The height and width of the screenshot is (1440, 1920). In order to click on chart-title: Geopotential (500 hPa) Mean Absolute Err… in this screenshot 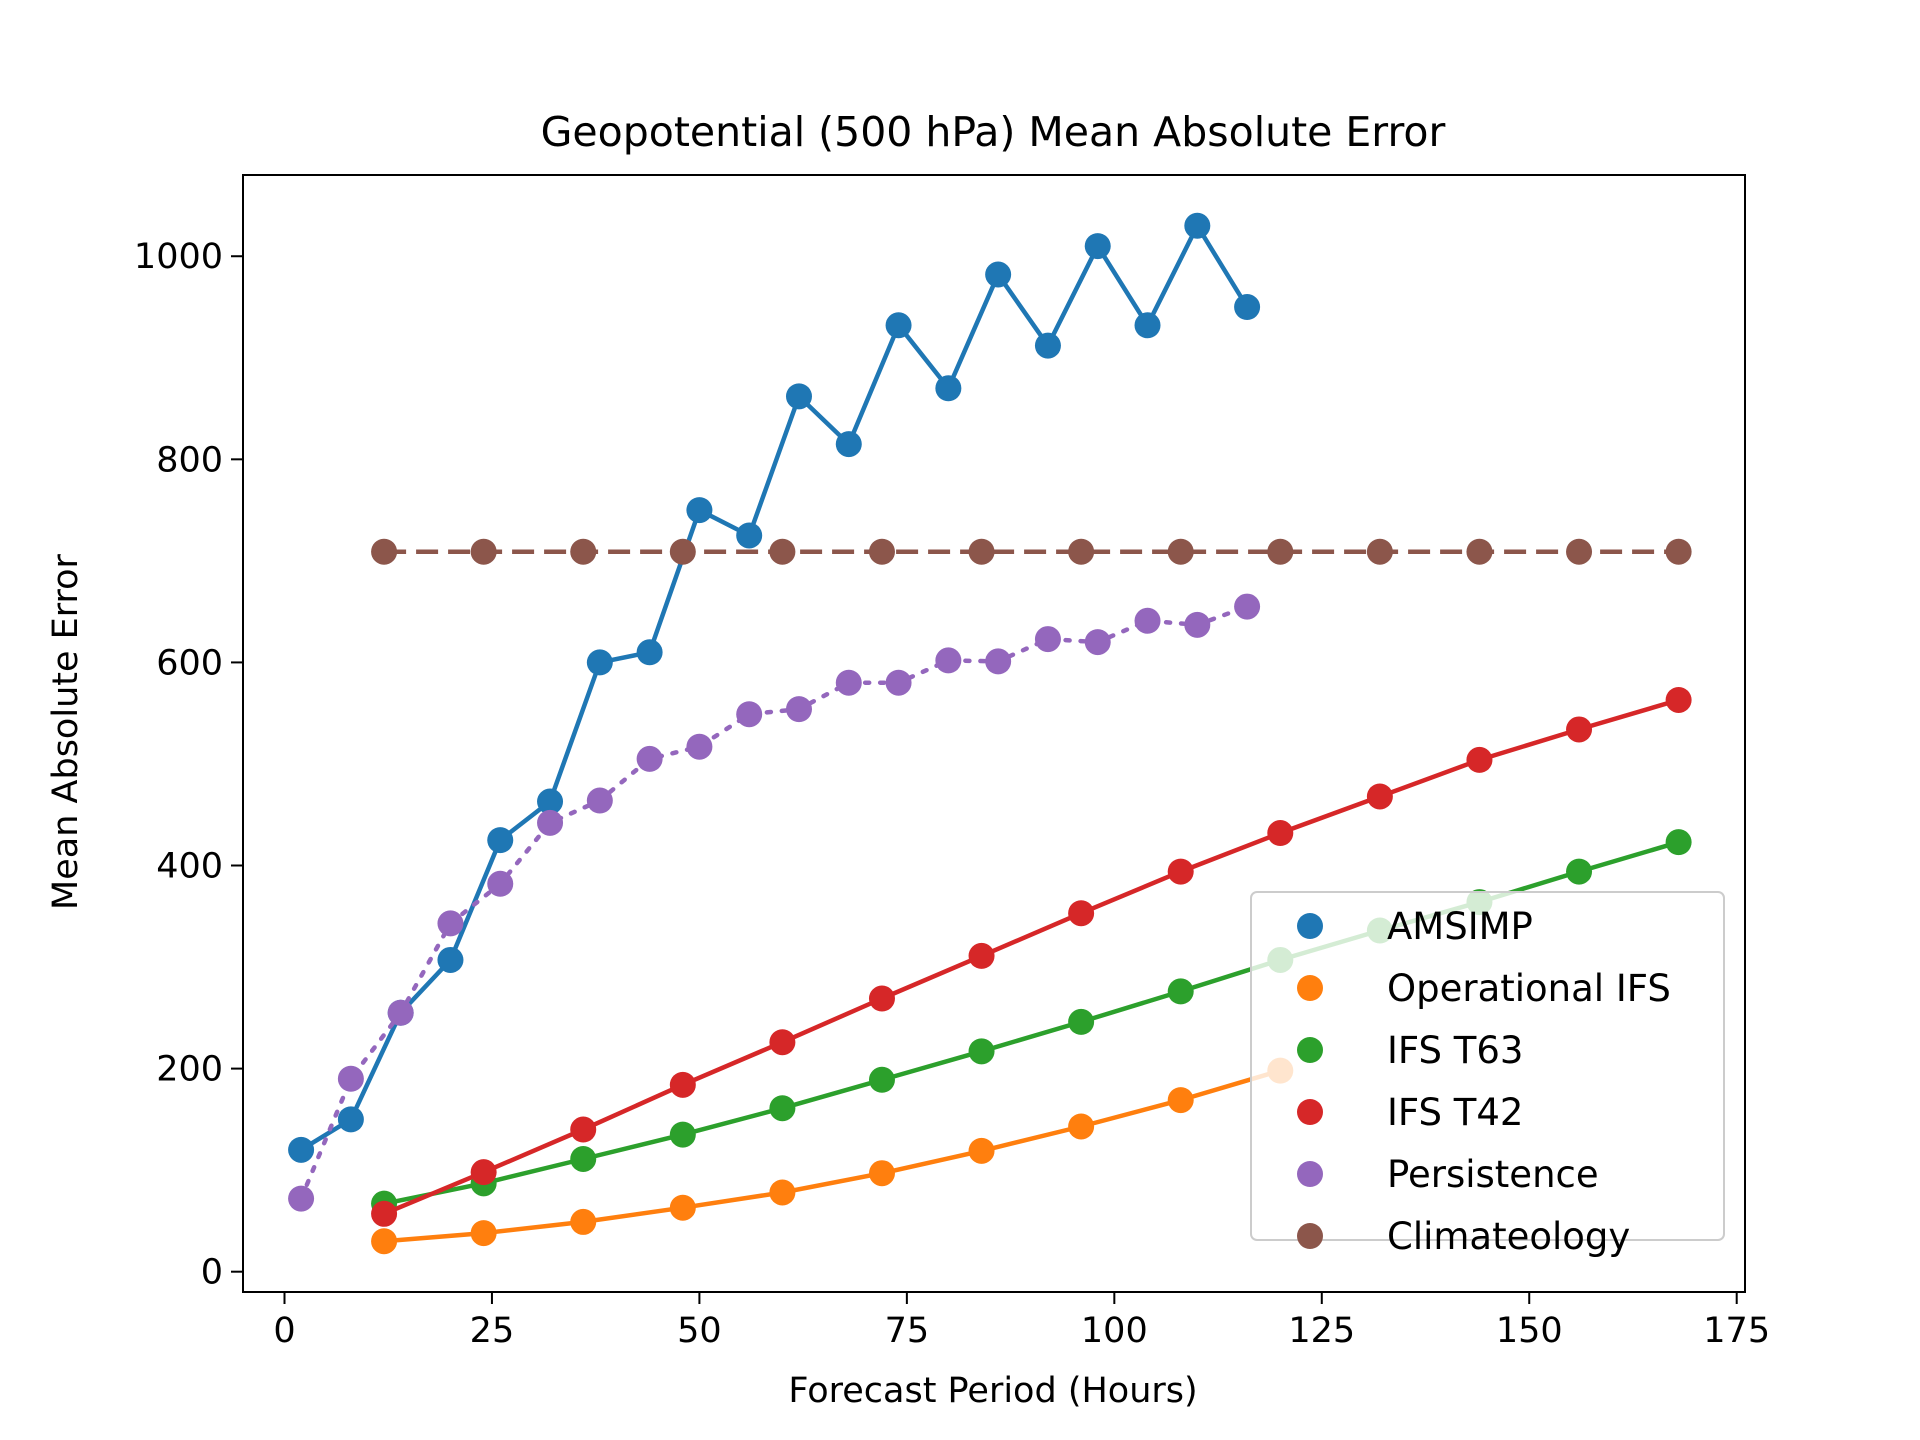, I will do `click(993, 132)`.